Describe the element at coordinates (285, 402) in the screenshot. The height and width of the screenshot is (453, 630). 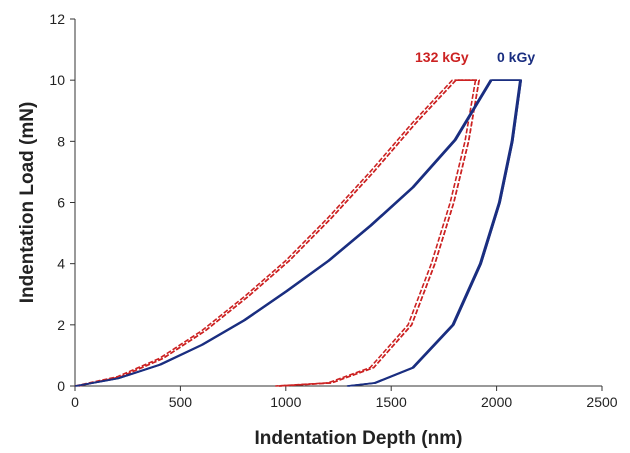
I see `x-tick-label: 1000` at that location.